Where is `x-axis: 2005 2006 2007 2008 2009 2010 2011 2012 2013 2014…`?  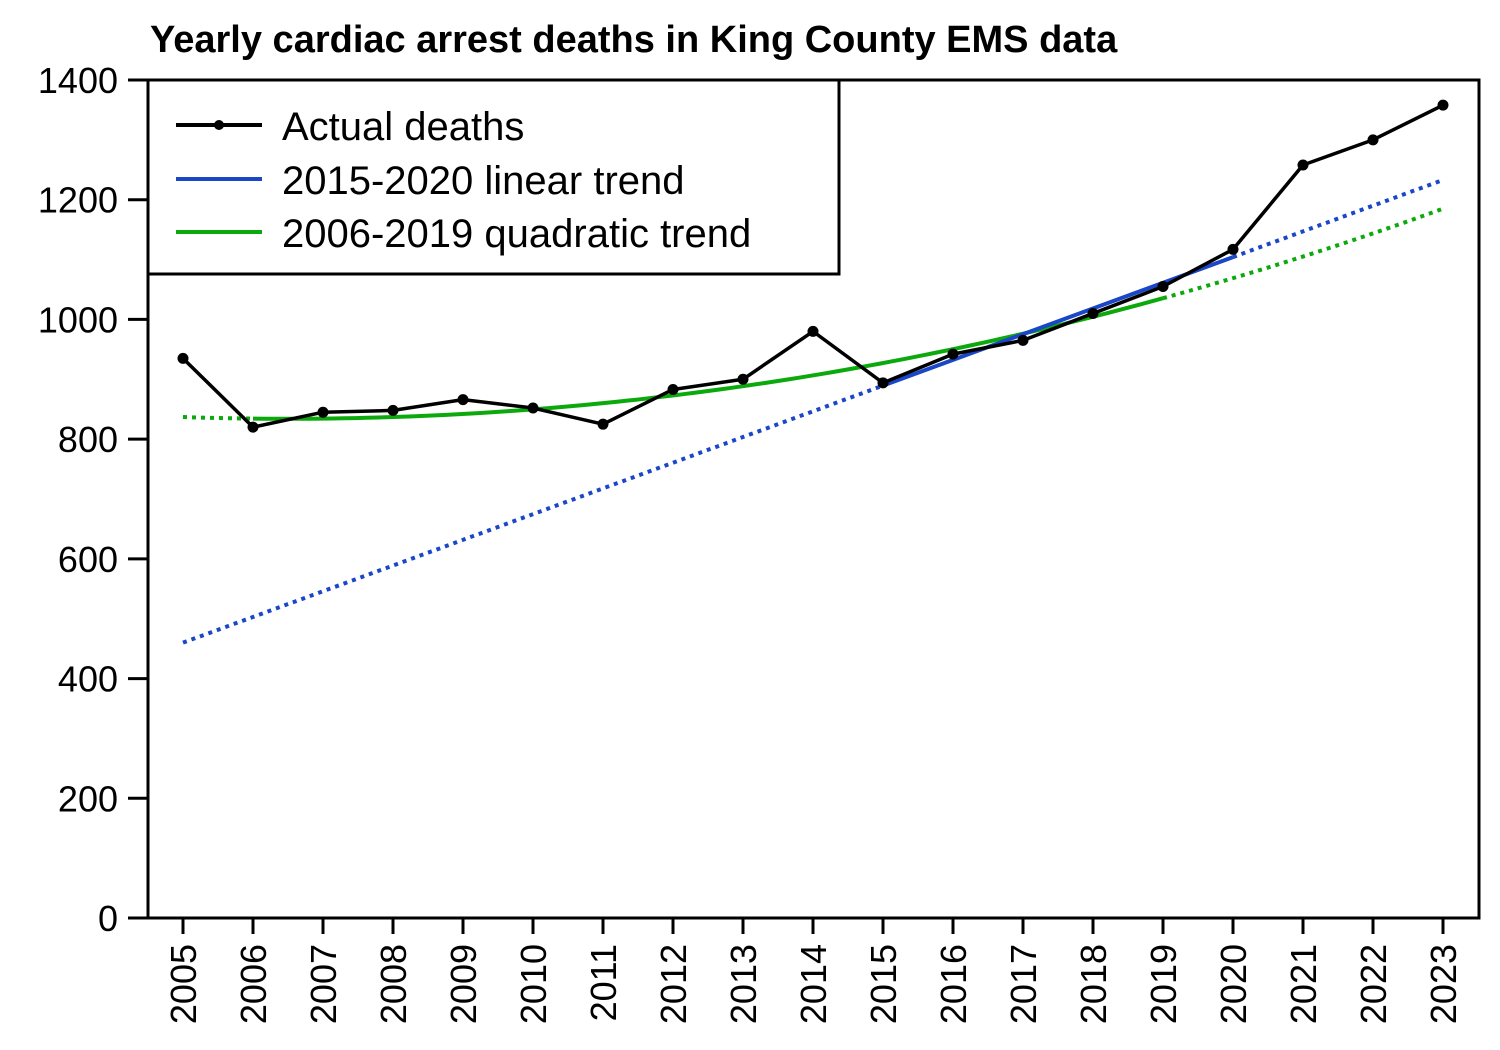 x-axis: 2005 2006 2007 2008 2009 2010 2011 2012 2013 2014… is located at coordinates (813, 971).